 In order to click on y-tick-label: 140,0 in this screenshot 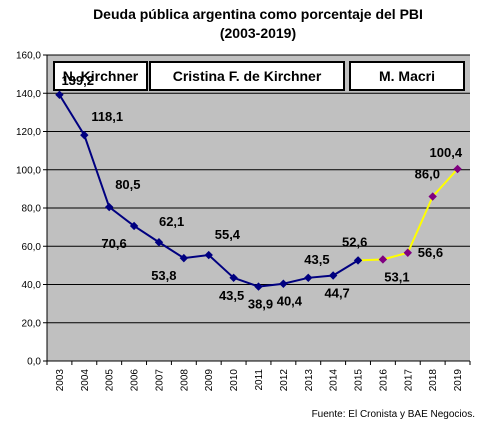, I will do `click(28, 94)`.